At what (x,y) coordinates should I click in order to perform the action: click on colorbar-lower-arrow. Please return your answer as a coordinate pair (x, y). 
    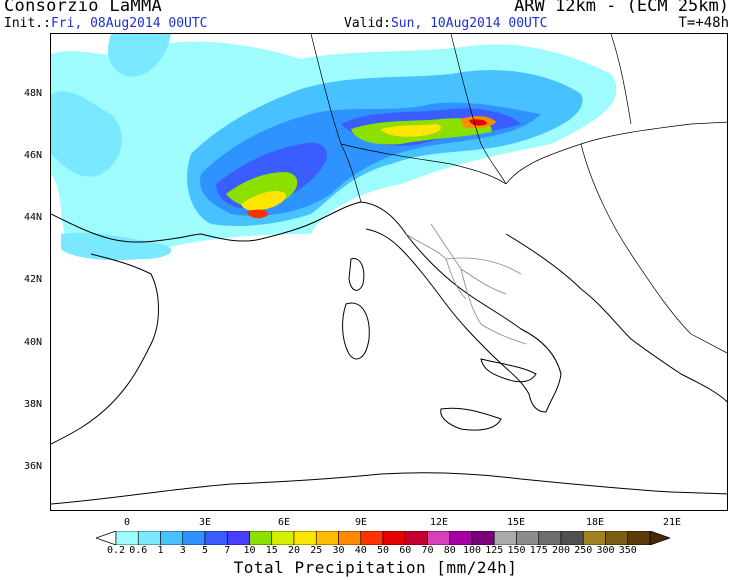
    Looking at the image, I should click on (106, 538).